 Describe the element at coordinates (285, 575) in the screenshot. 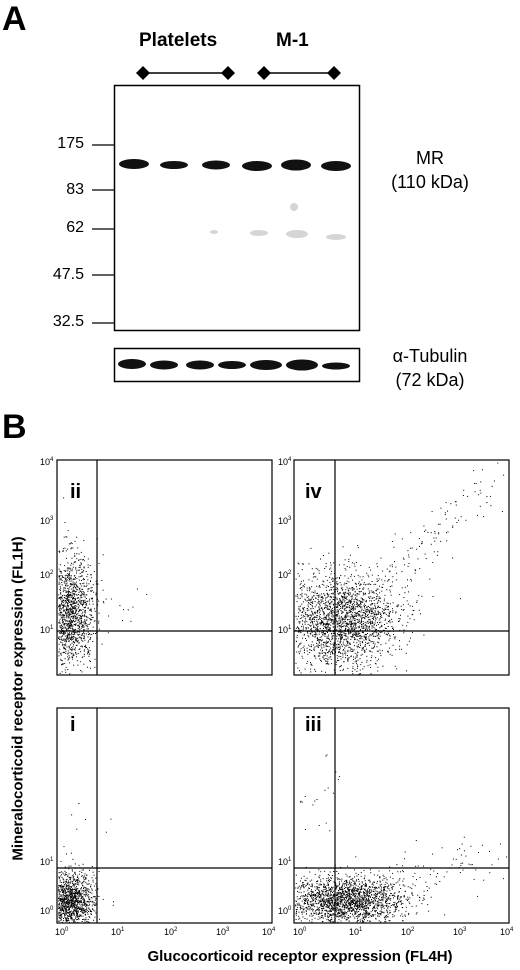

I see `y-tick-upper-right-2: 102` at that location.